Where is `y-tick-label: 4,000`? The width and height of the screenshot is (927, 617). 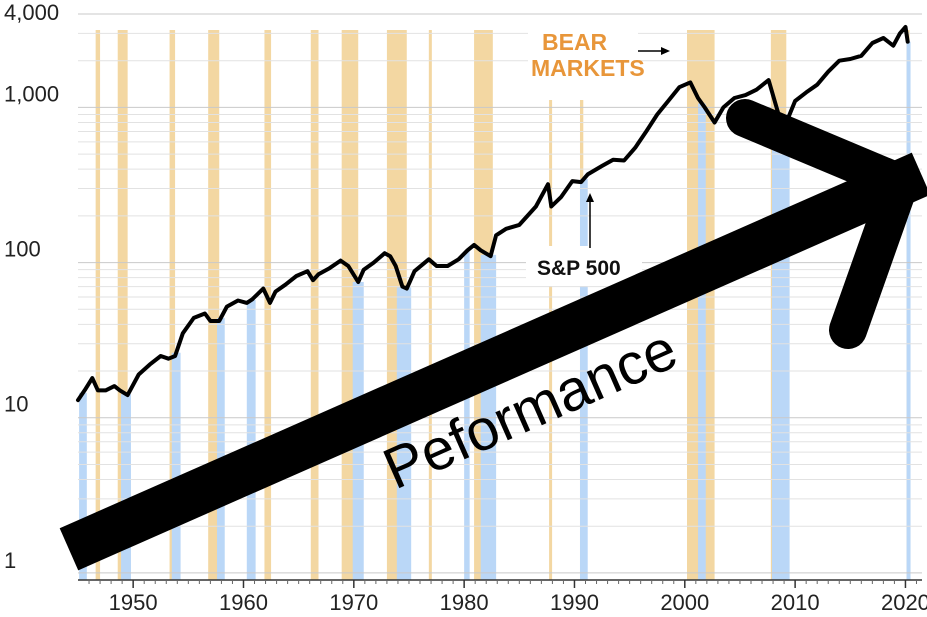 y-tick-label: 4,000 is located at coordinates (31, 12).